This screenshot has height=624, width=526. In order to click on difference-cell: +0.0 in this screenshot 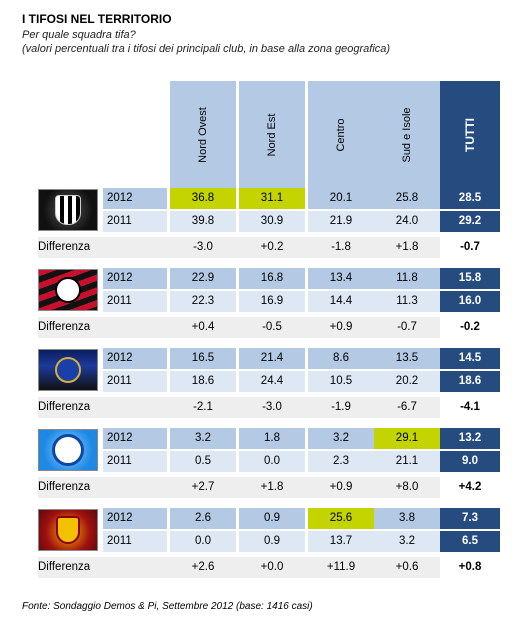, I will do `click(272, 567)`.